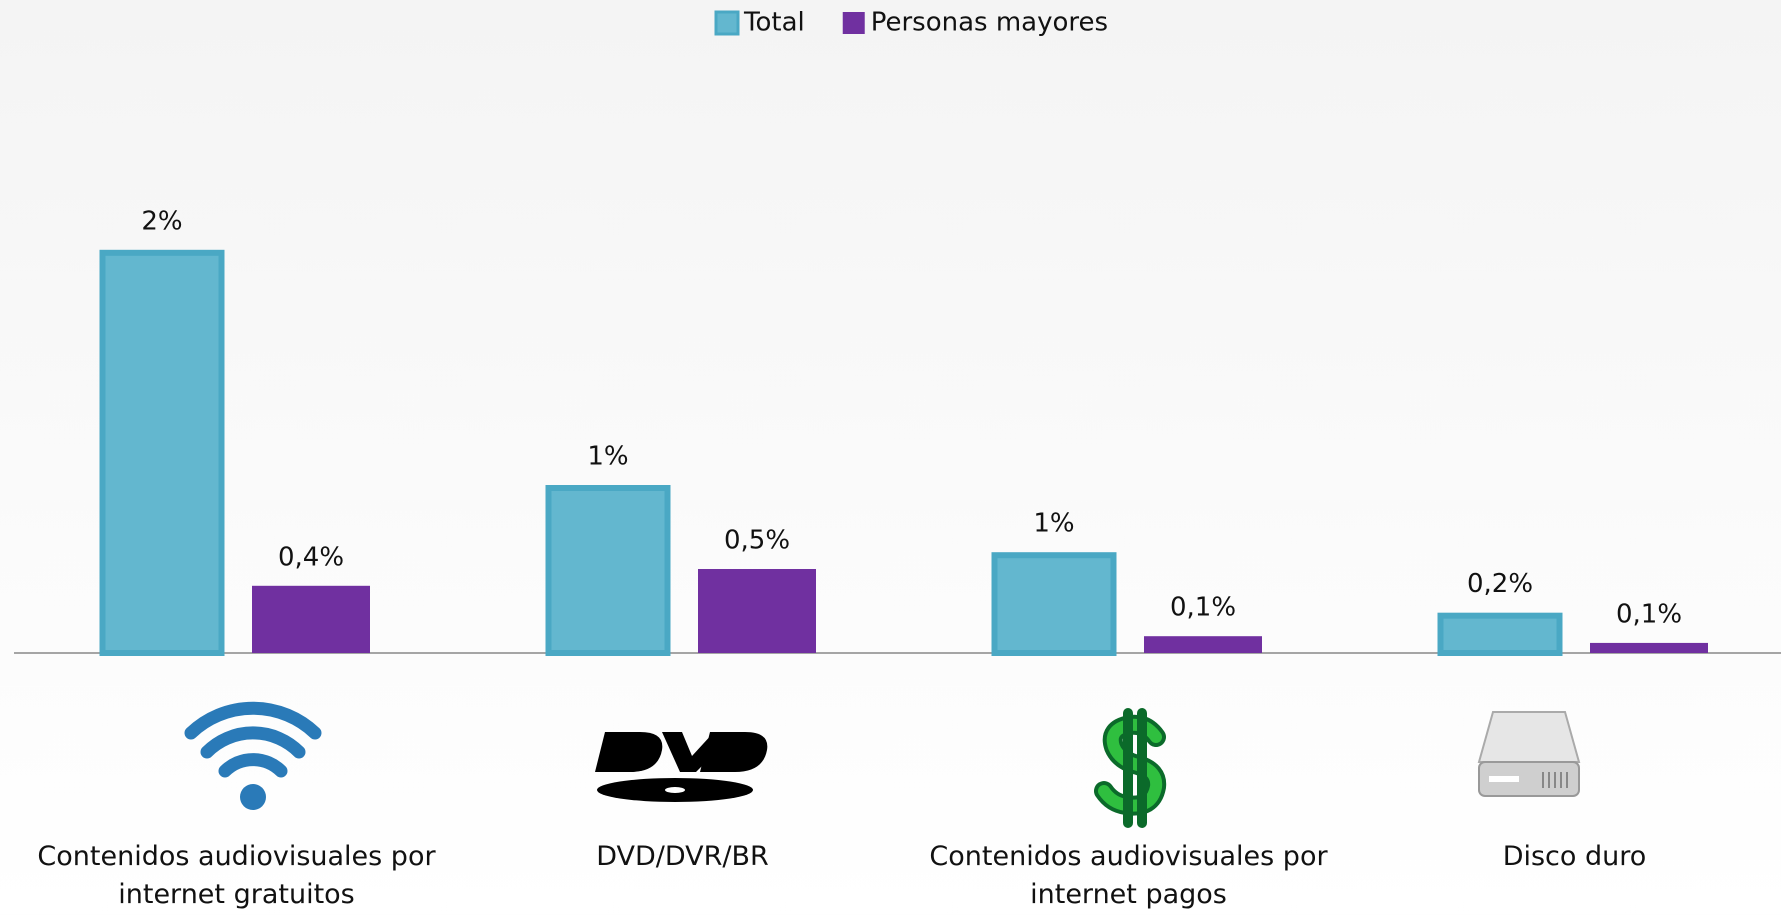 The width and height of the screenshot is (1781, 915). What do you see at coordinates (1529, 754) in the screenshot?
I see `disk-icon` at bounding box center [1529, 754].